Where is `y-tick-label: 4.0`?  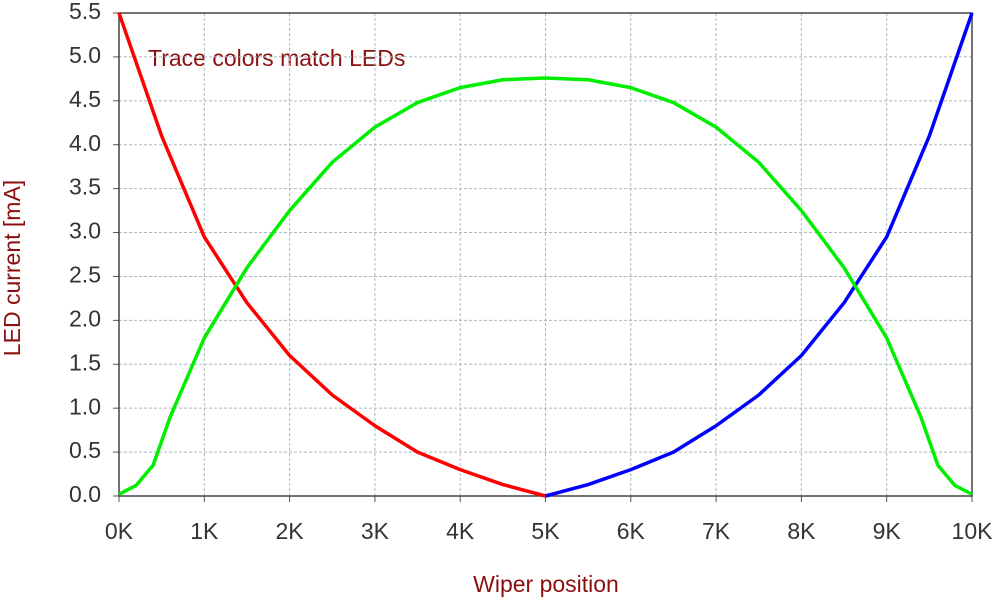
y-tick-label: 4.0 is located at coordinates (85, 143).